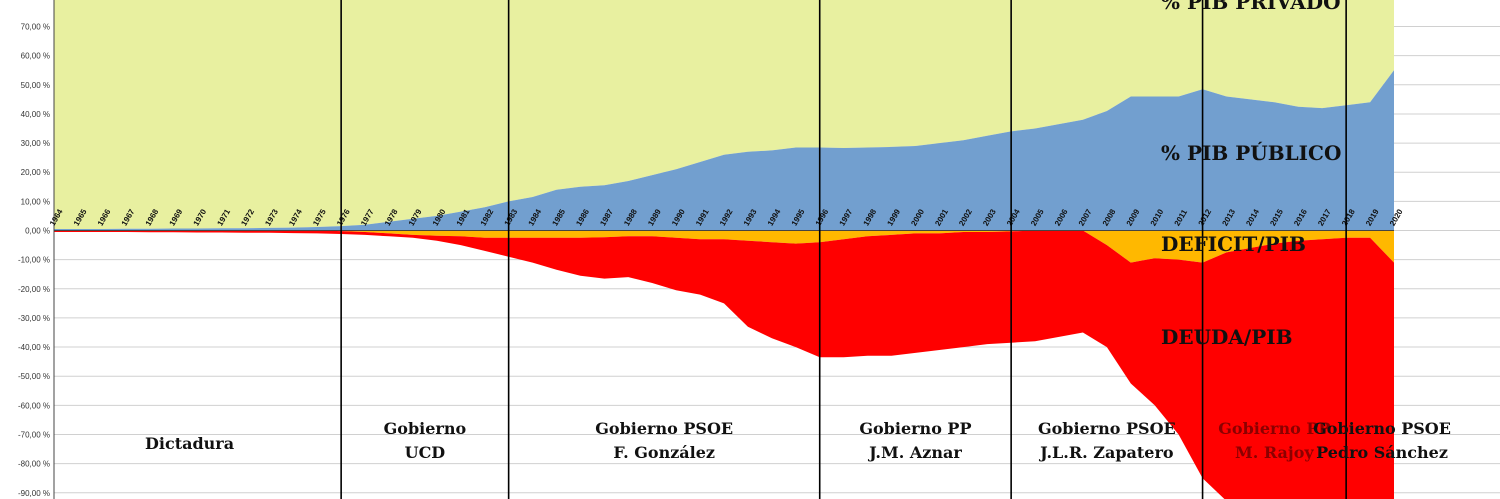  Describe the element at coordinates (35, 172) in the screenshot. I see `y-tick-label: 20,00 %` at that location.